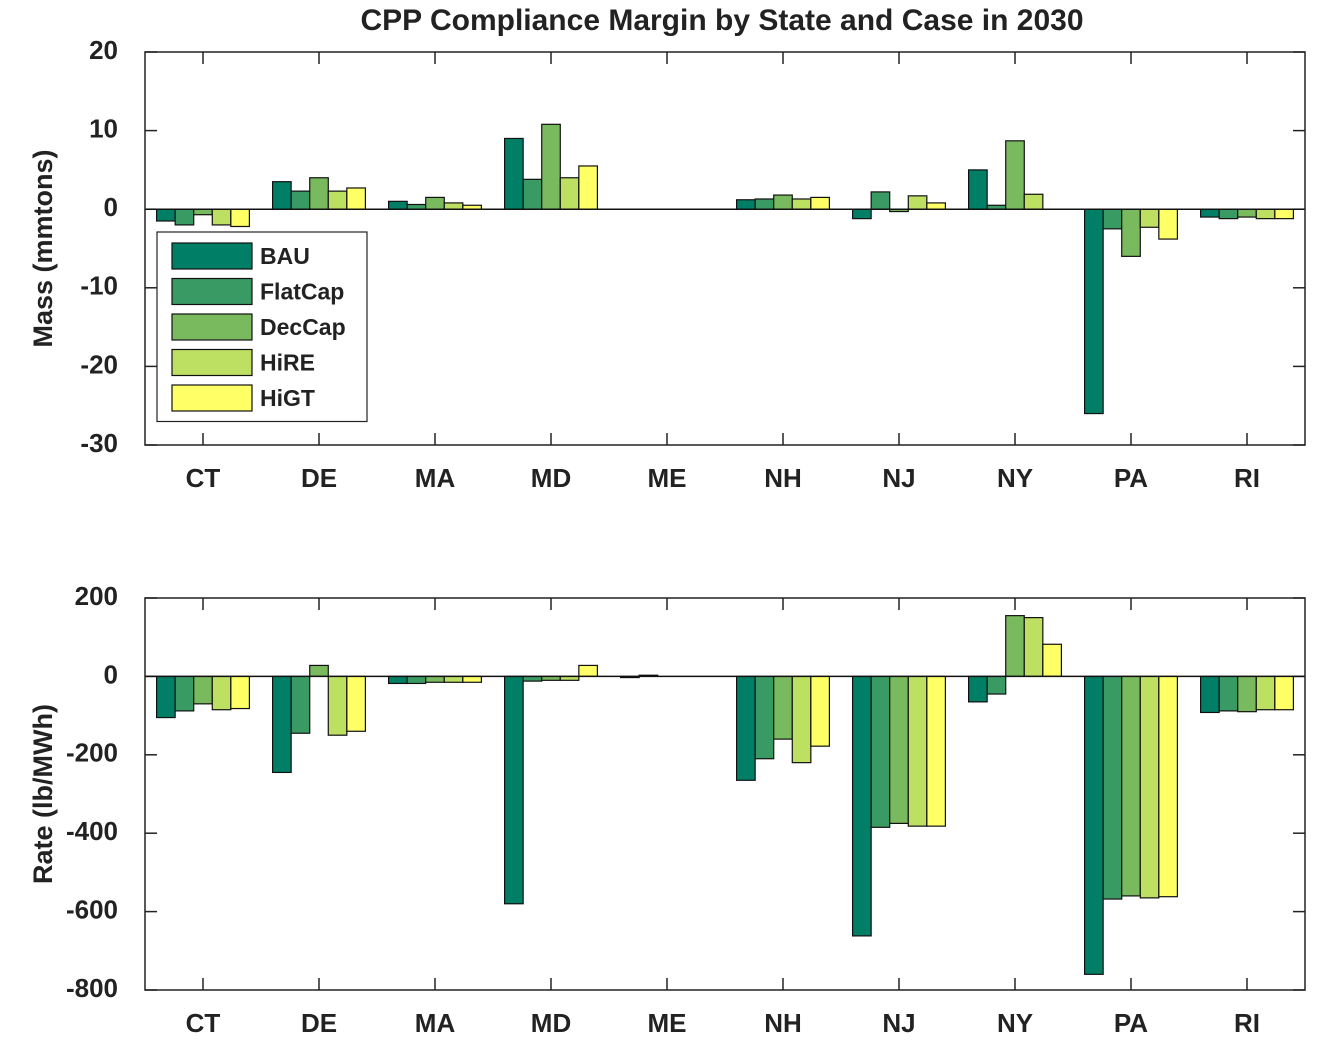 The image size is (1320, 1040). Describe the element at coordinates (92, 909) in the screenshot. I see `y-tick-label: -600` at that location.